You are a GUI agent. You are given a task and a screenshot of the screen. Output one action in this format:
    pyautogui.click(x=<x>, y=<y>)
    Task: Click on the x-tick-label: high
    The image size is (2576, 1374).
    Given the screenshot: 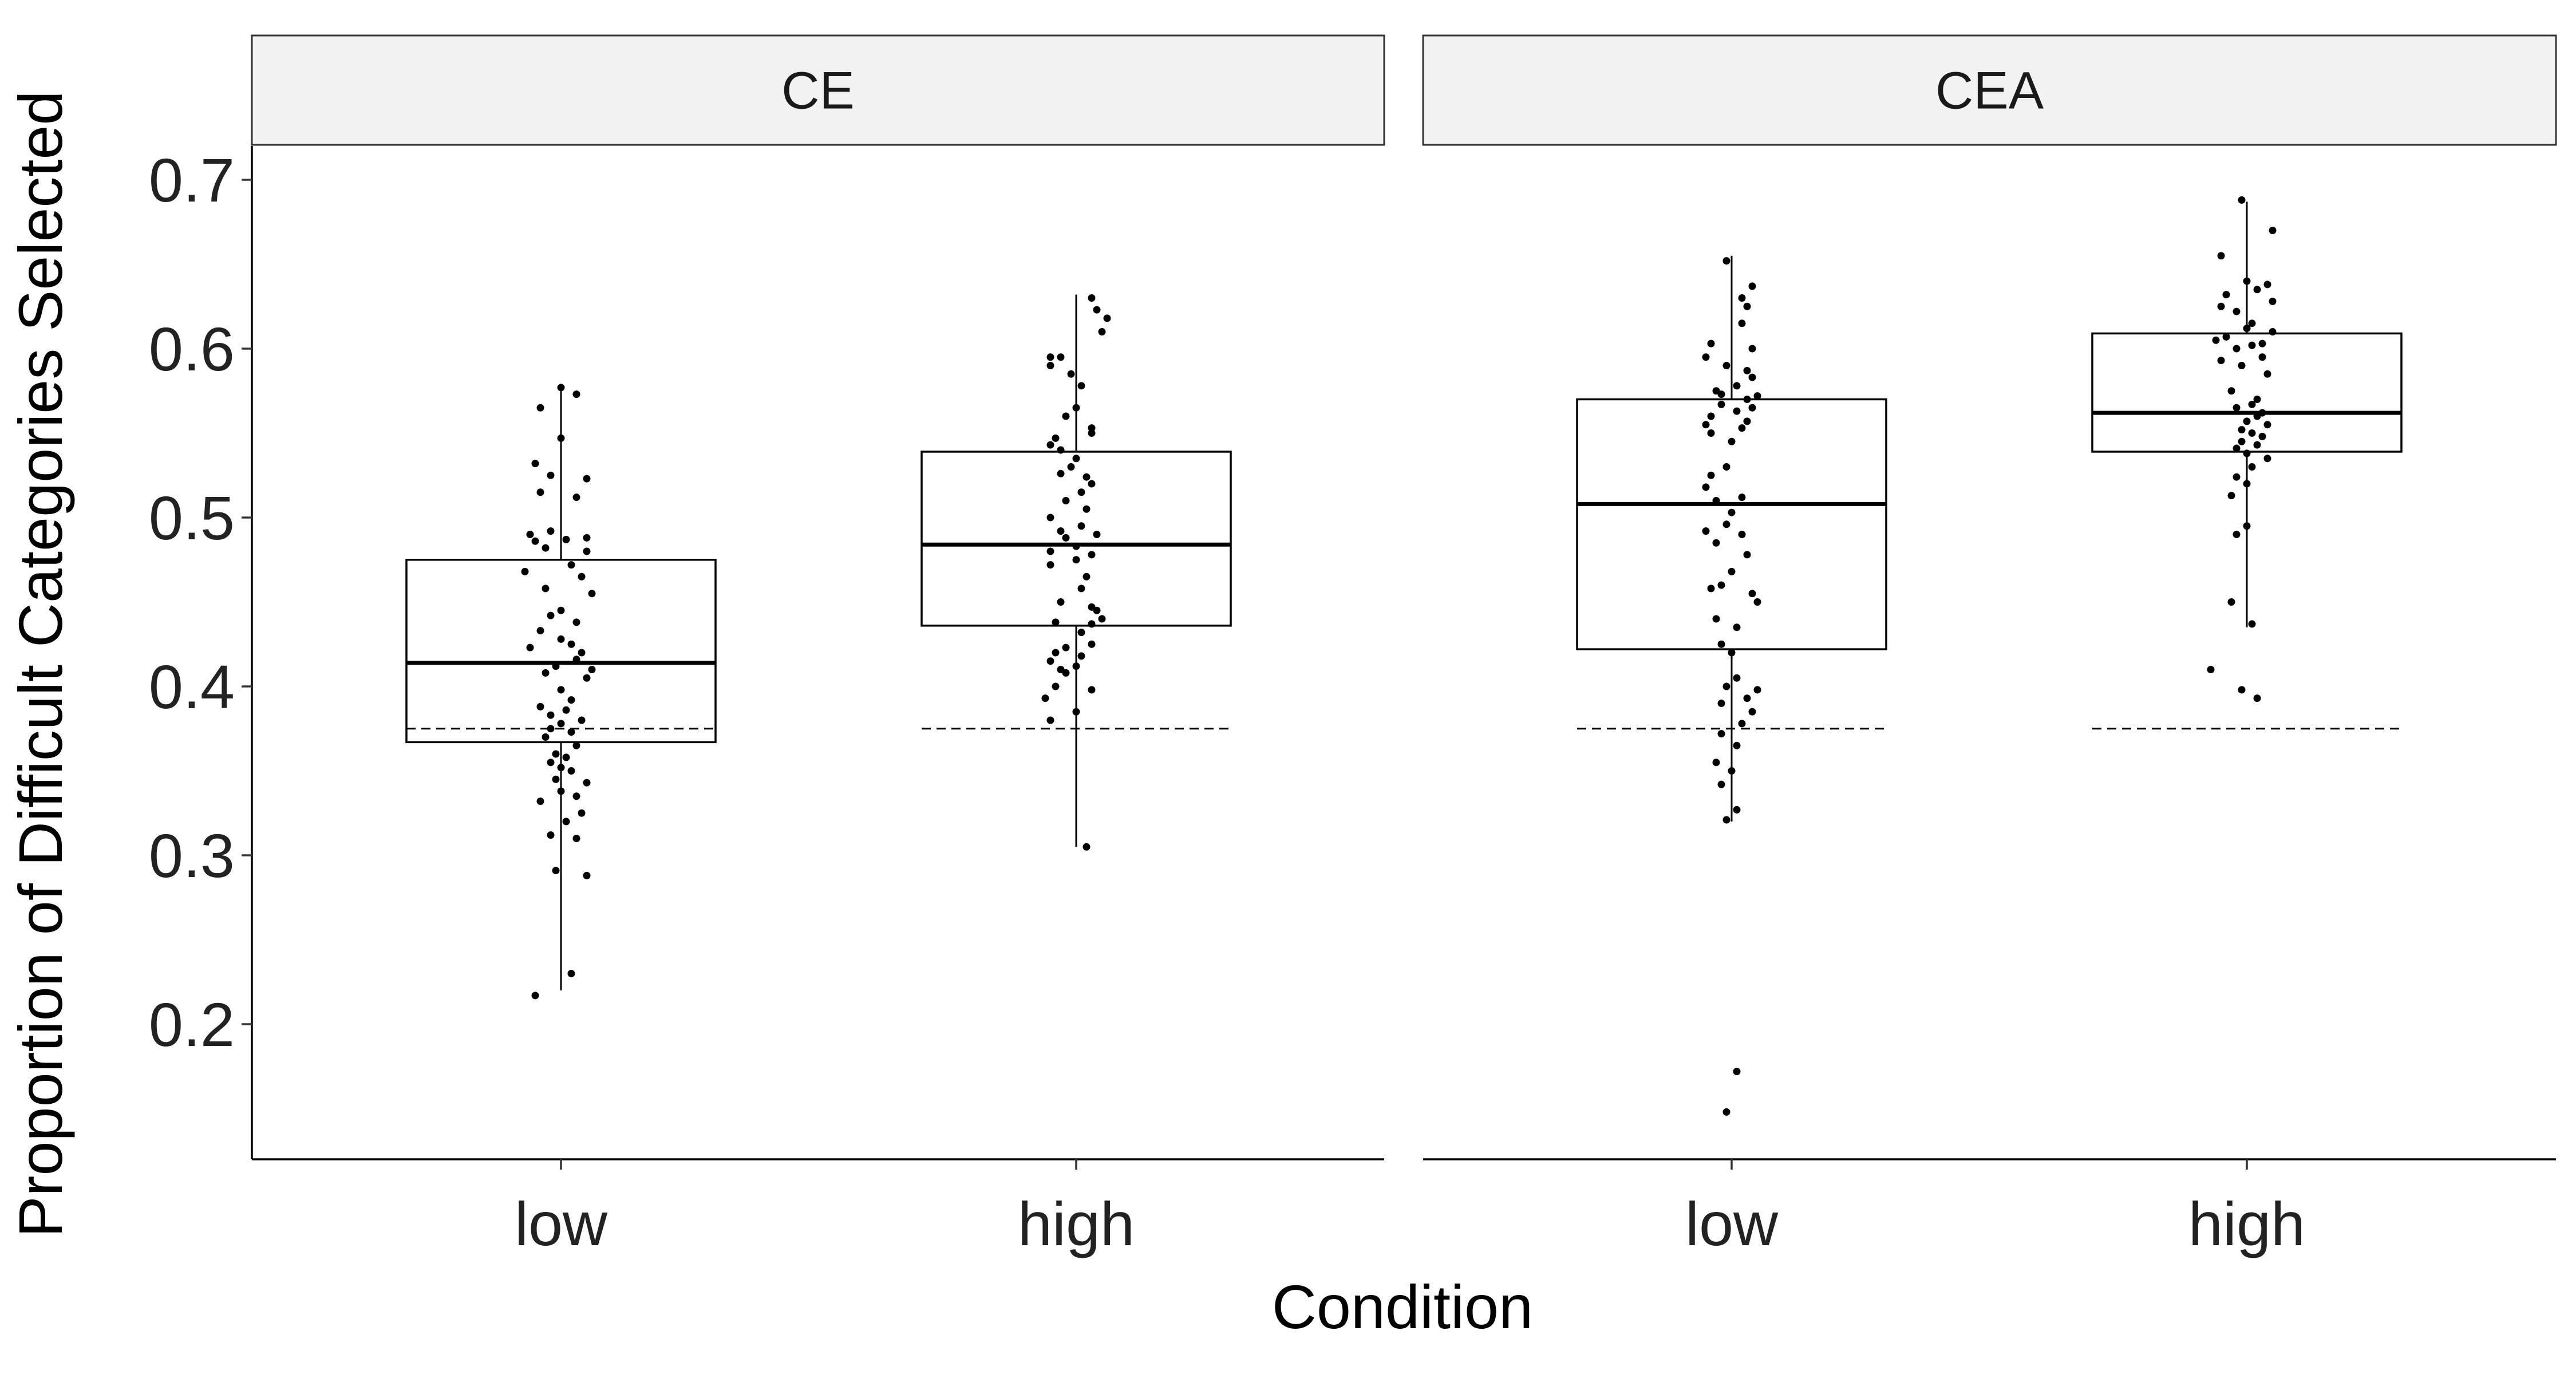 What is the action you would take?
    pyautogui.click(x=2246, y=1223)
    